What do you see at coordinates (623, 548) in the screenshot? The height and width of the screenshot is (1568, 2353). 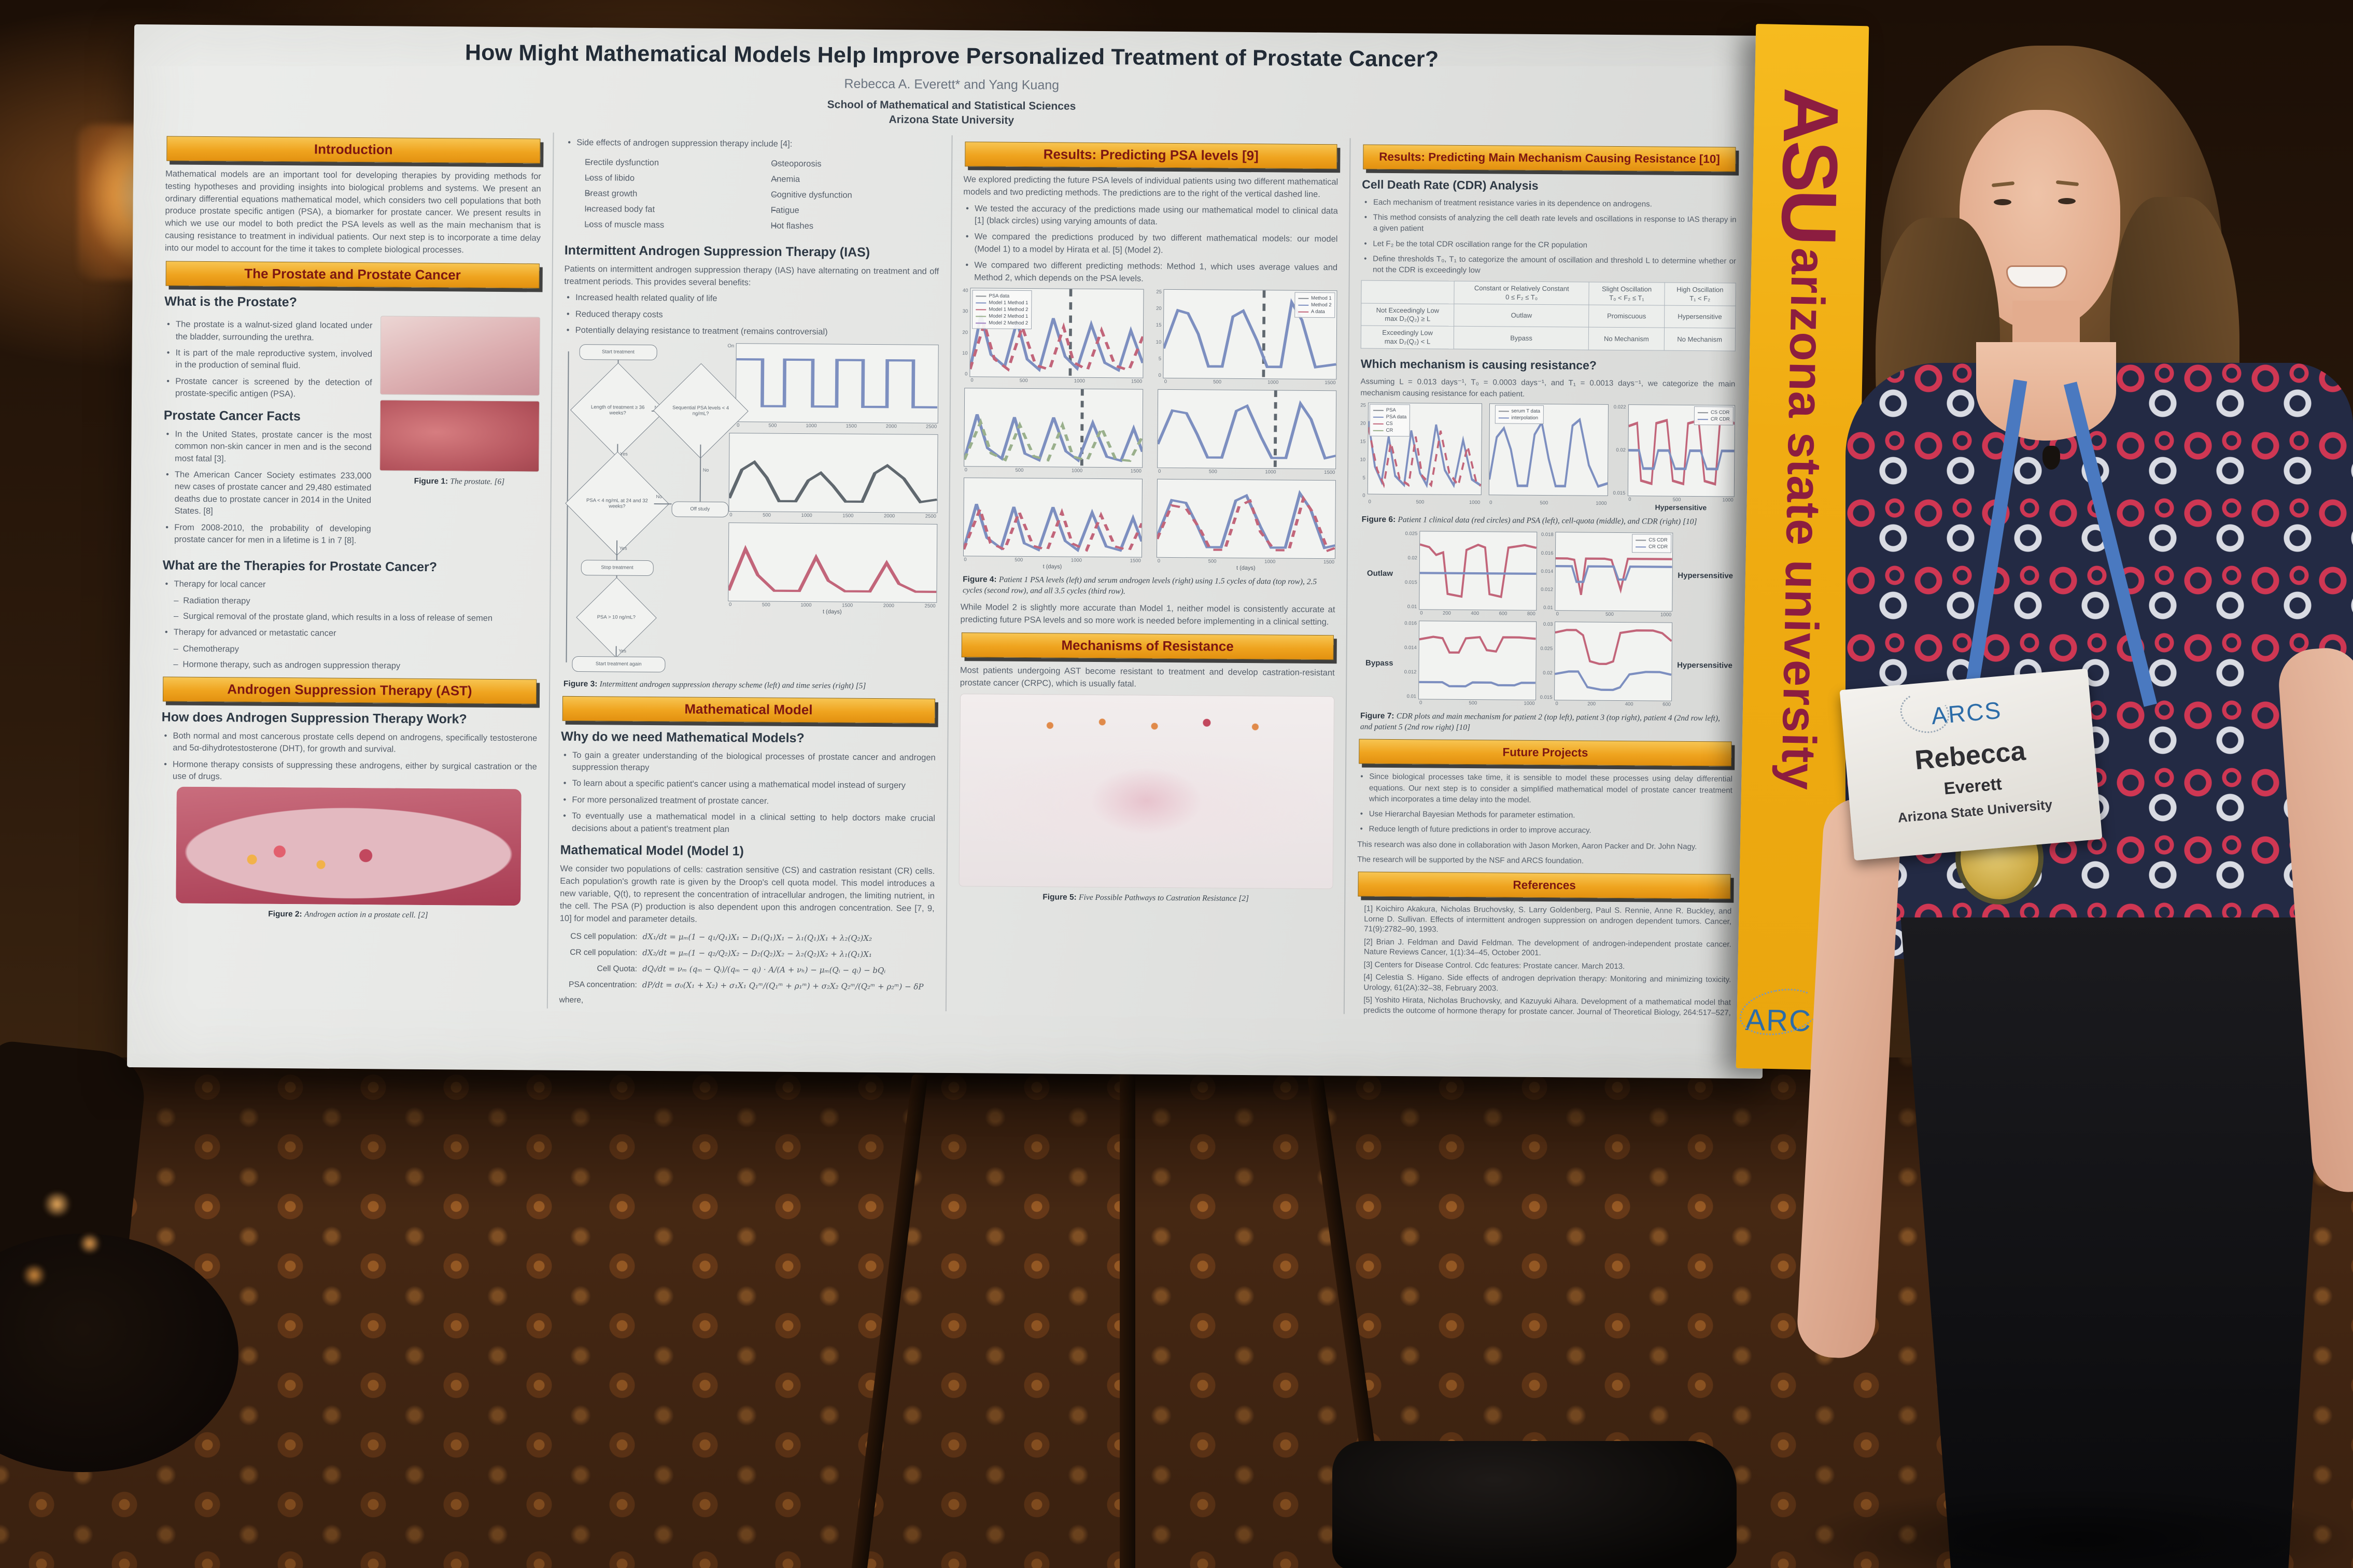 I see `flow-edge-label: Yes` at bounding box center [623, 548].